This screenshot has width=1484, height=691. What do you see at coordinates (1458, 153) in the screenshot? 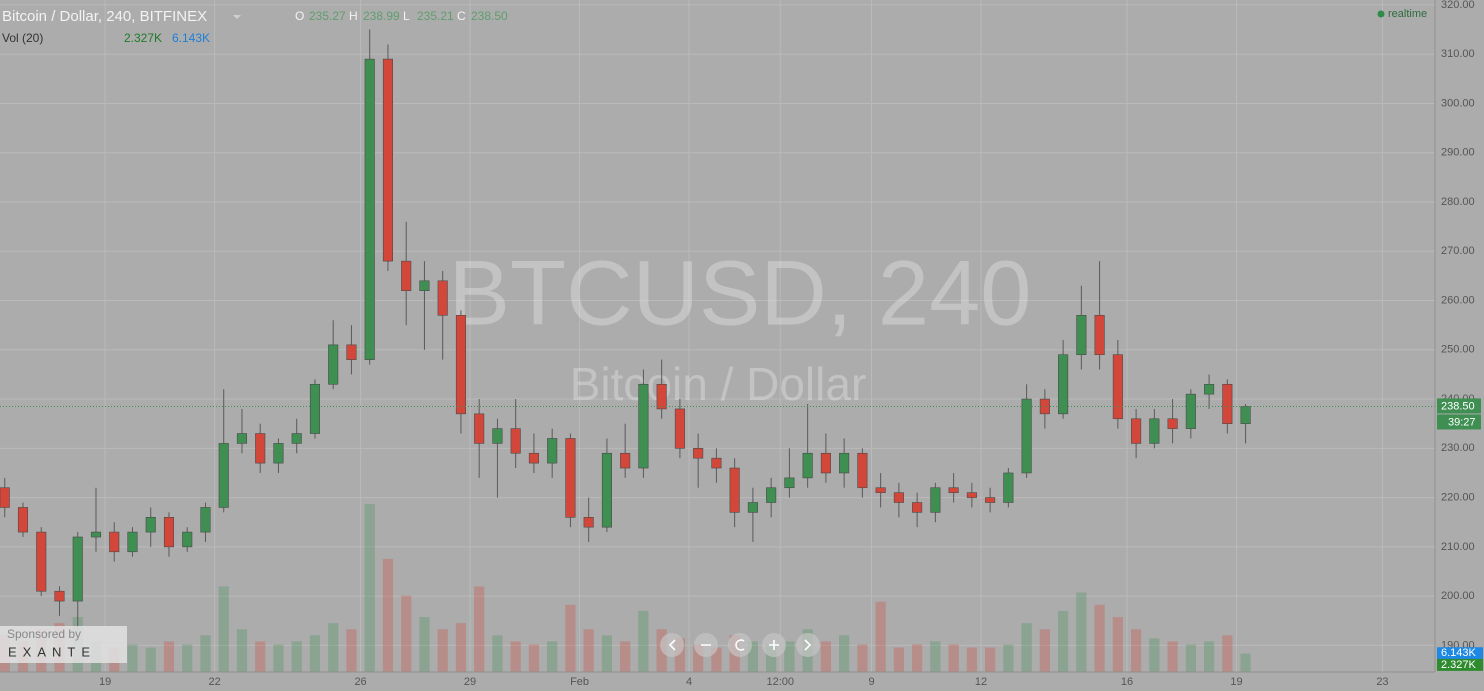
I see `y-tick-label: 290.00` at bounding box center [1458, 153].